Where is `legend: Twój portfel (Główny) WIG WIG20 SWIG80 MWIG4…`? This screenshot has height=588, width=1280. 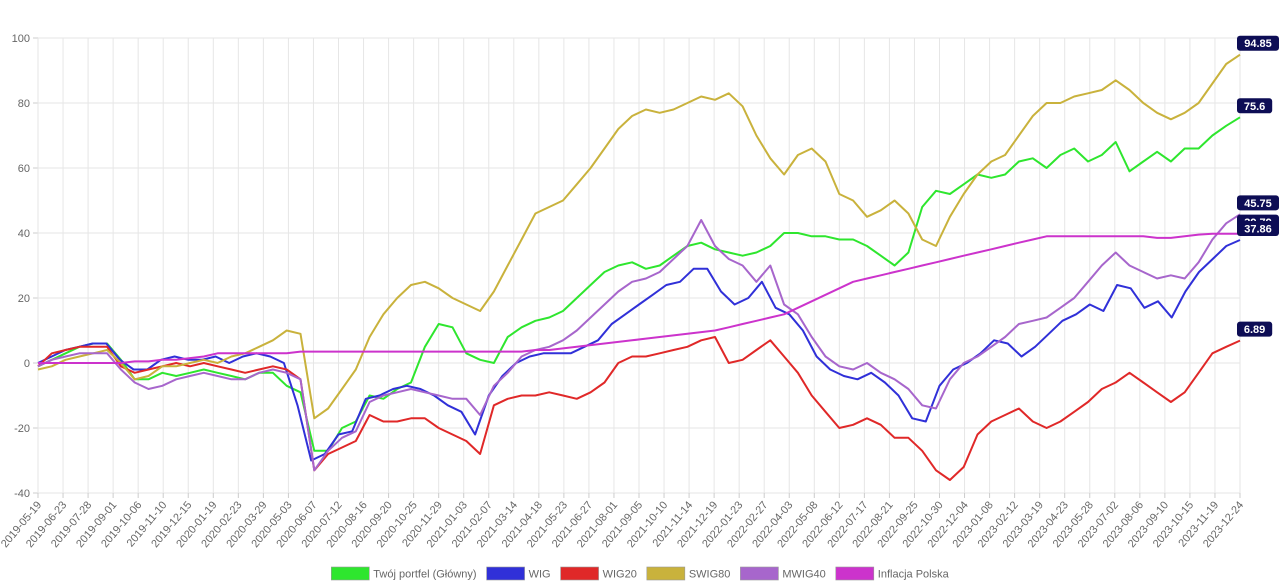 legend: Twój portfel (Główny) WIG WIG20 SWIG80 MWIG4… is located at coordinates (640, 573).